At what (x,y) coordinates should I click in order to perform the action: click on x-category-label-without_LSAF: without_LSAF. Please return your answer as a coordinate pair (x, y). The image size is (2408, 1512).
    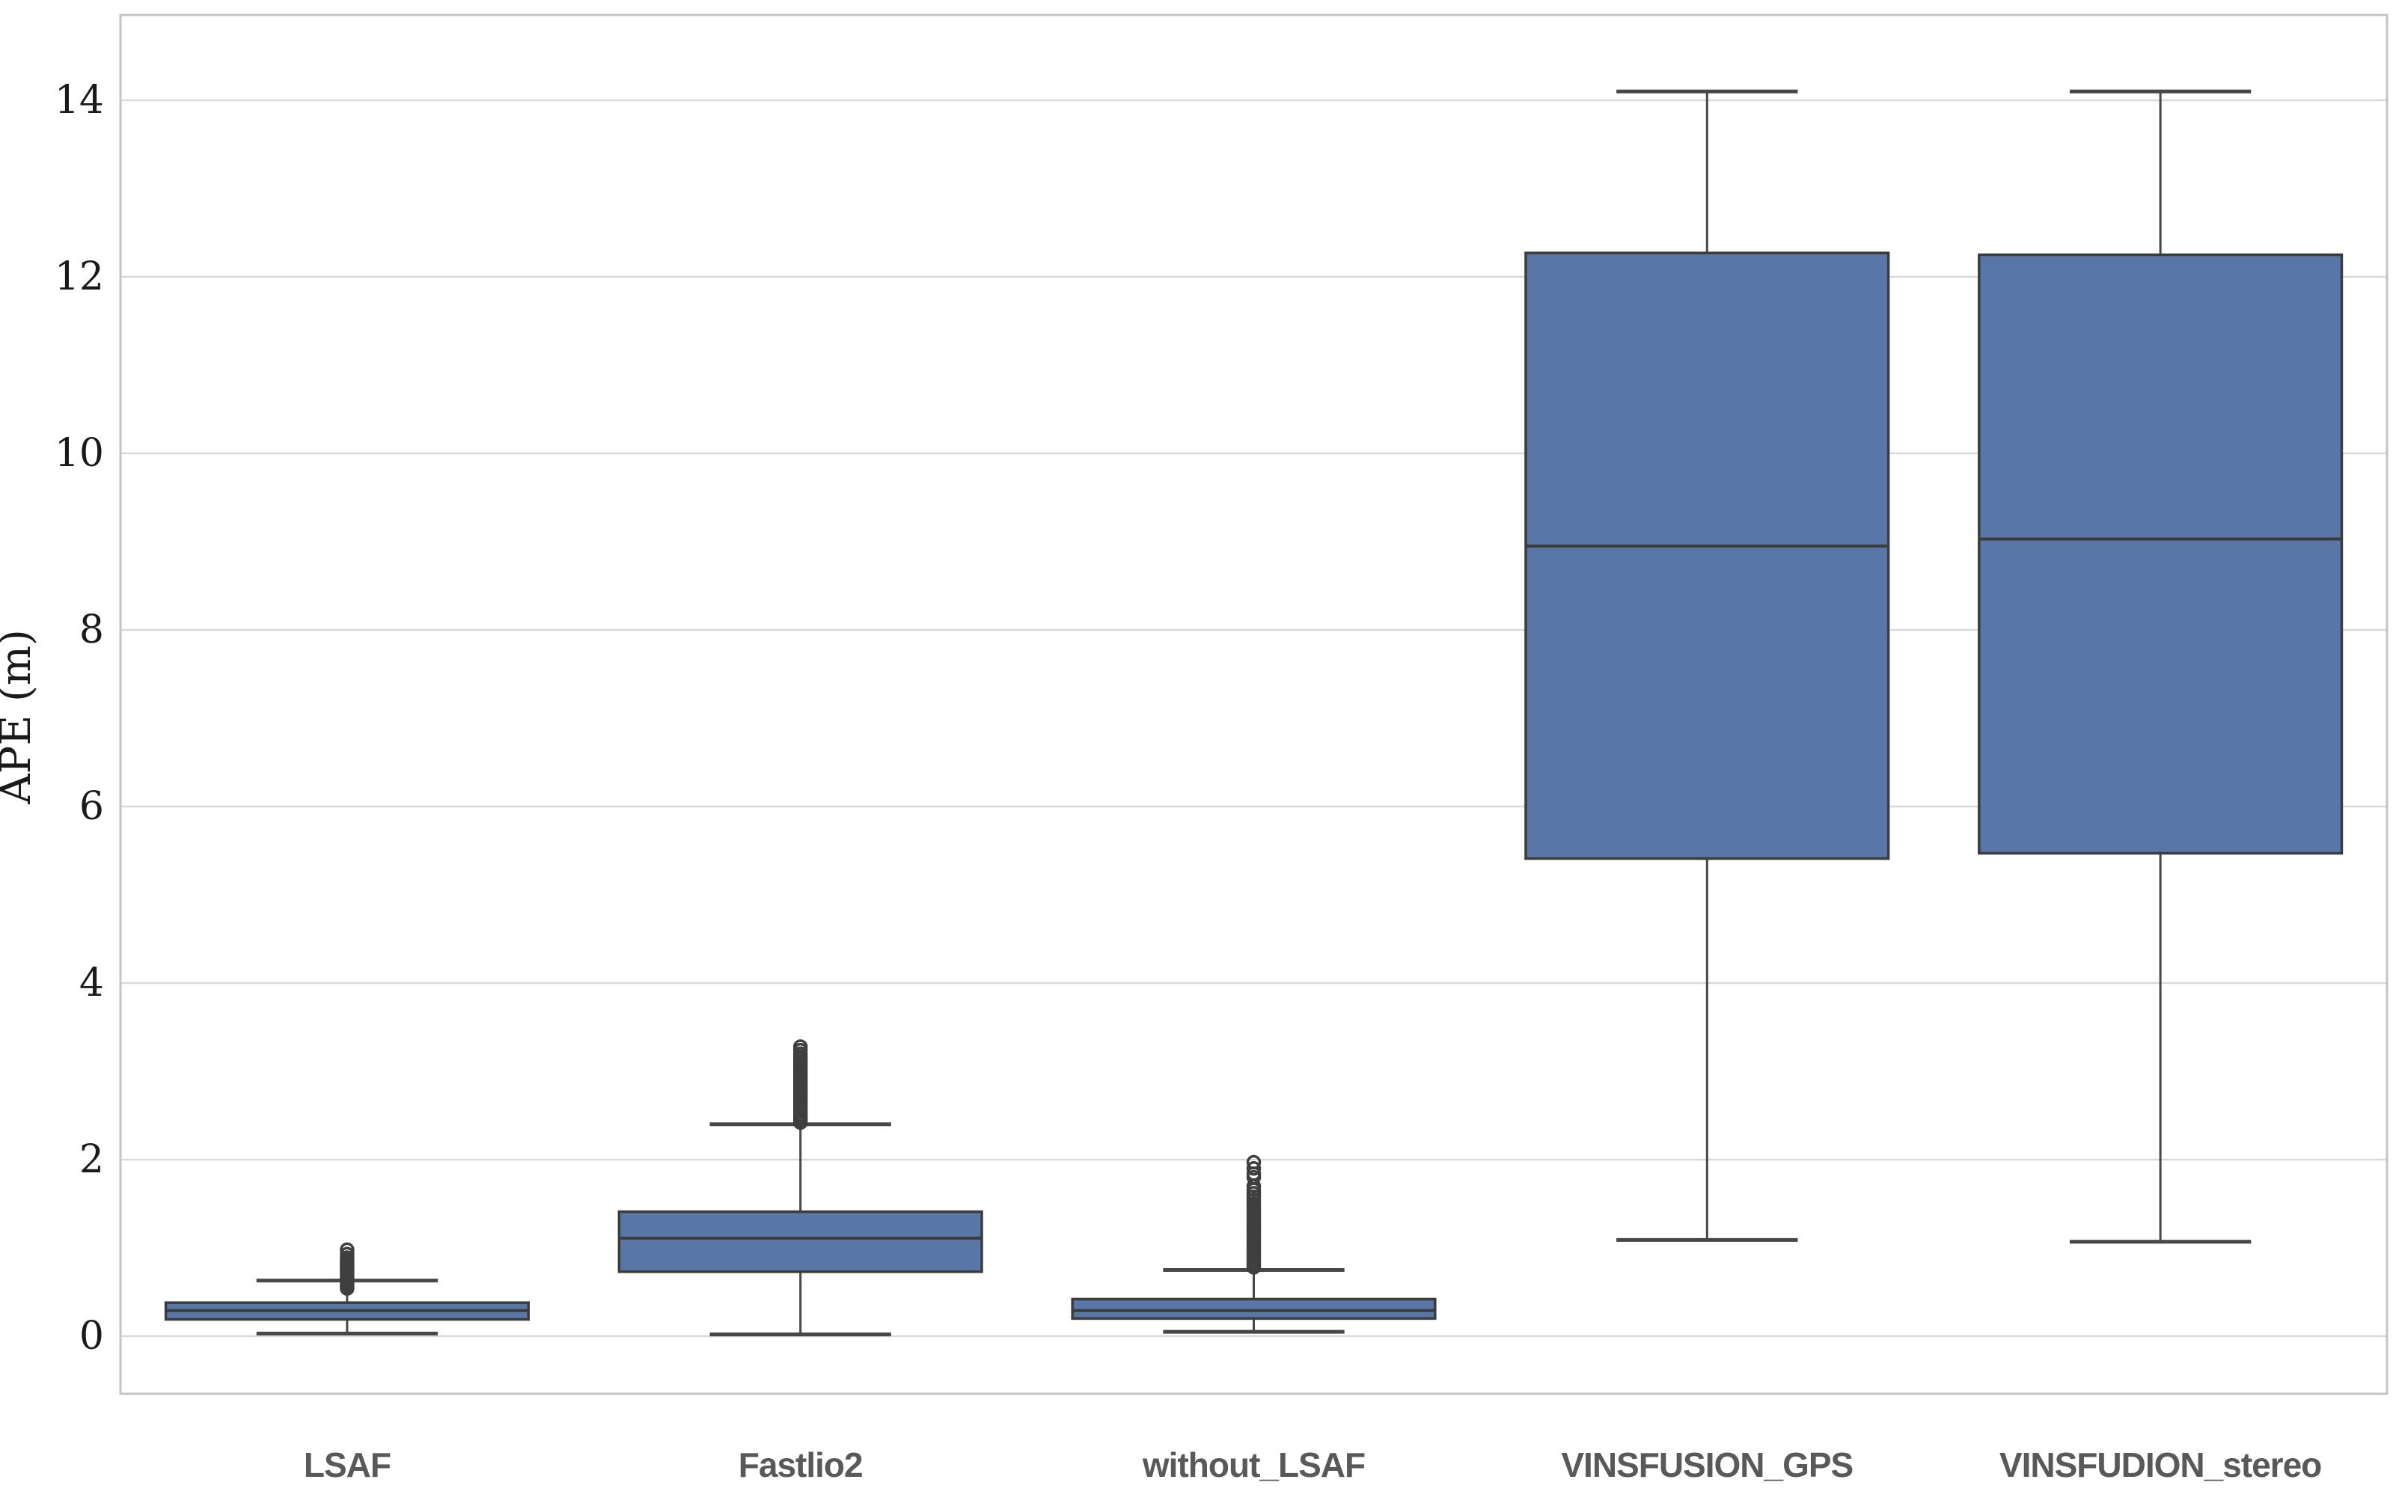
    Looking at the image, I should click on (1253, 1464).